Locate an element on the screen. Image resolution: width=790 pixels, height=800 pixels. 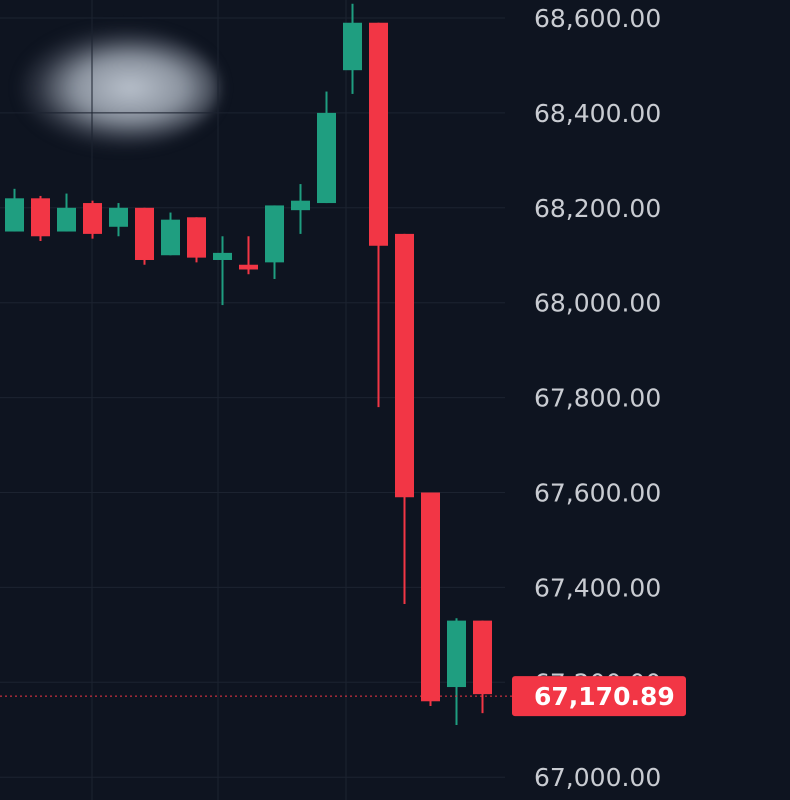
last-price-tag is located at coordinates (599, 696).